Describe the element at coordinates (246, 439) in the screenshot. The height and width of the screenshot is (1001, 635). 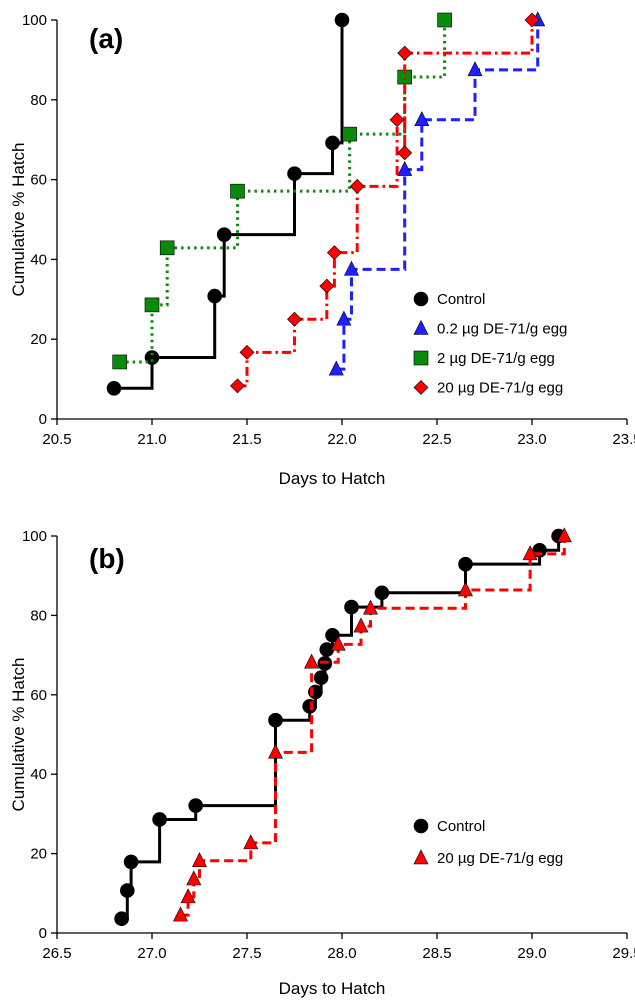
I see `x-tick-label: 21.5` at that location.